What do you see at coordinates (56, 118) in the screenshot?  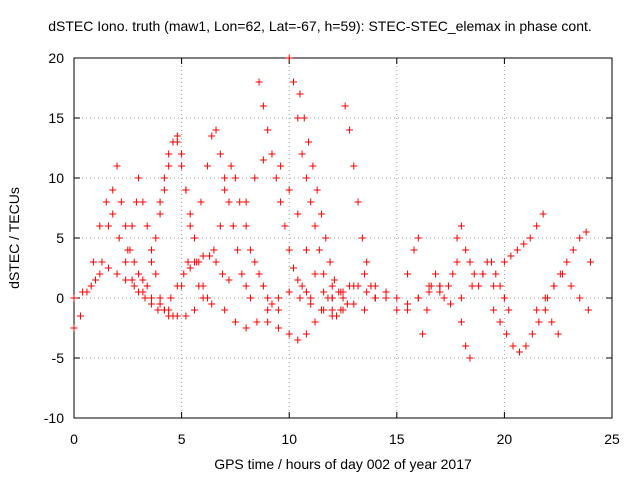 I see `y-tick-label: 15` at bounding box center [56, 118].